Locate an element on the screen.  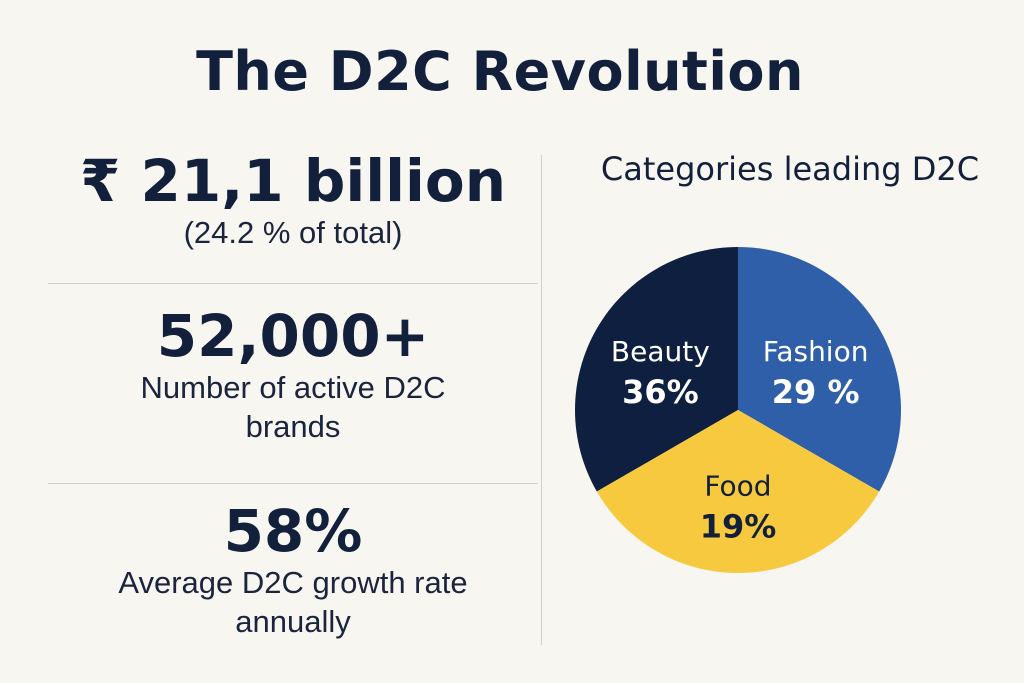
slice-label-fashion: Fashion is located at coordinates (816, 351).